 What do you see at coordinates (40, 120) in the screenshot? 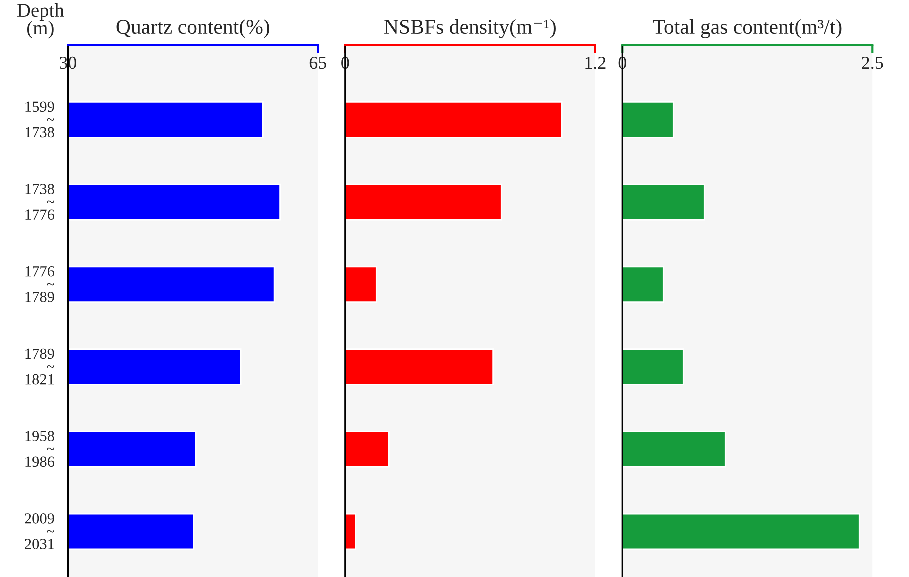
I see `y-tick-label: 1599 ~ 1738` at bounding box center [40, 120].